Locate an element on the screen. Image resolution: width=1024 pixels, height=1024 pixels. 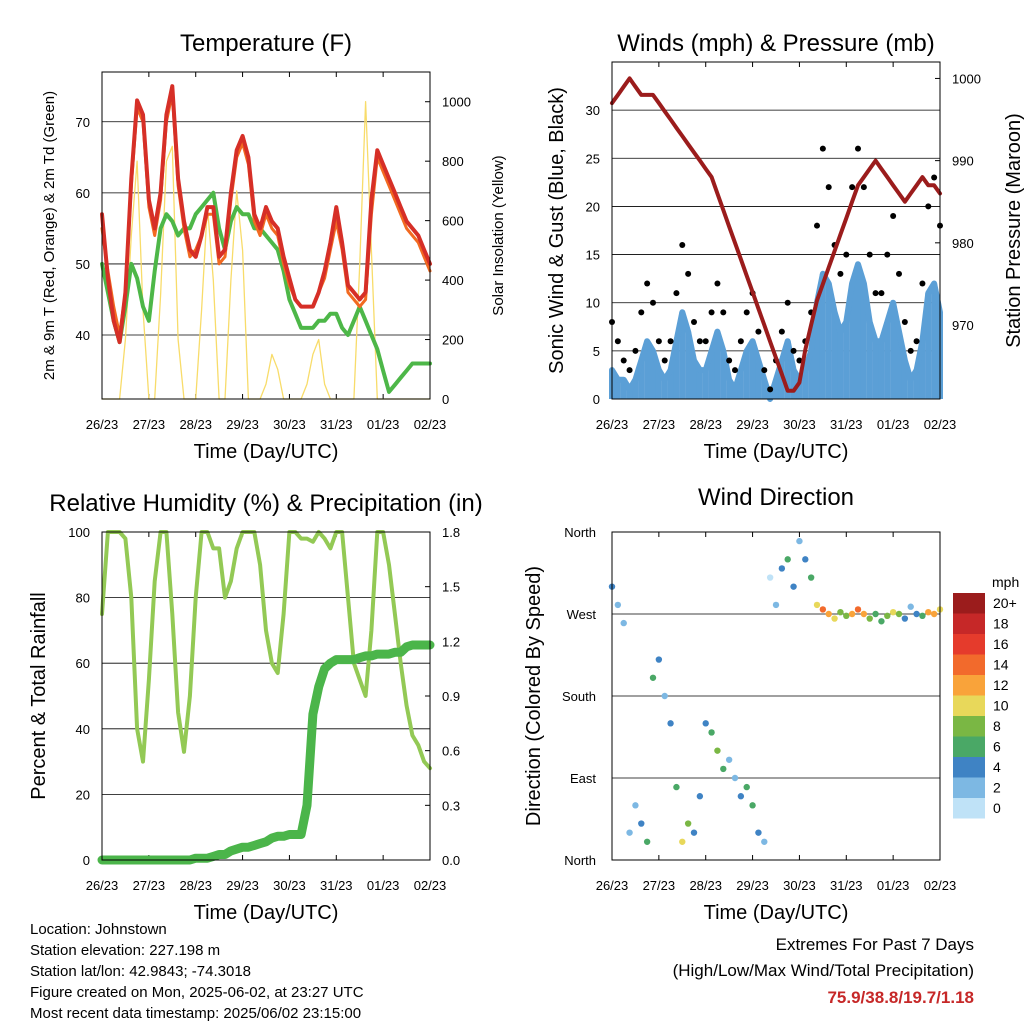
extremes-subheading: (High/Low/Max Wind/Total Precipitation) is located at coordinates (823, 970).